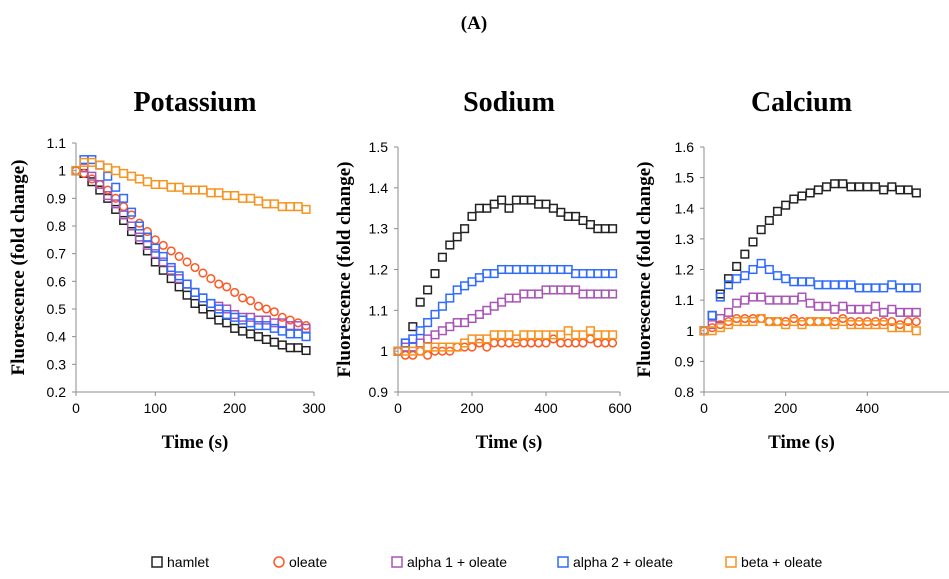 Image resolution: width=949 pixels, height=579 pixels. What do you see at coordinates (774, 562) in the screenshot?
I see `legend-item-beta-oleate: beta + oleate` at bounding box center [774, 562].